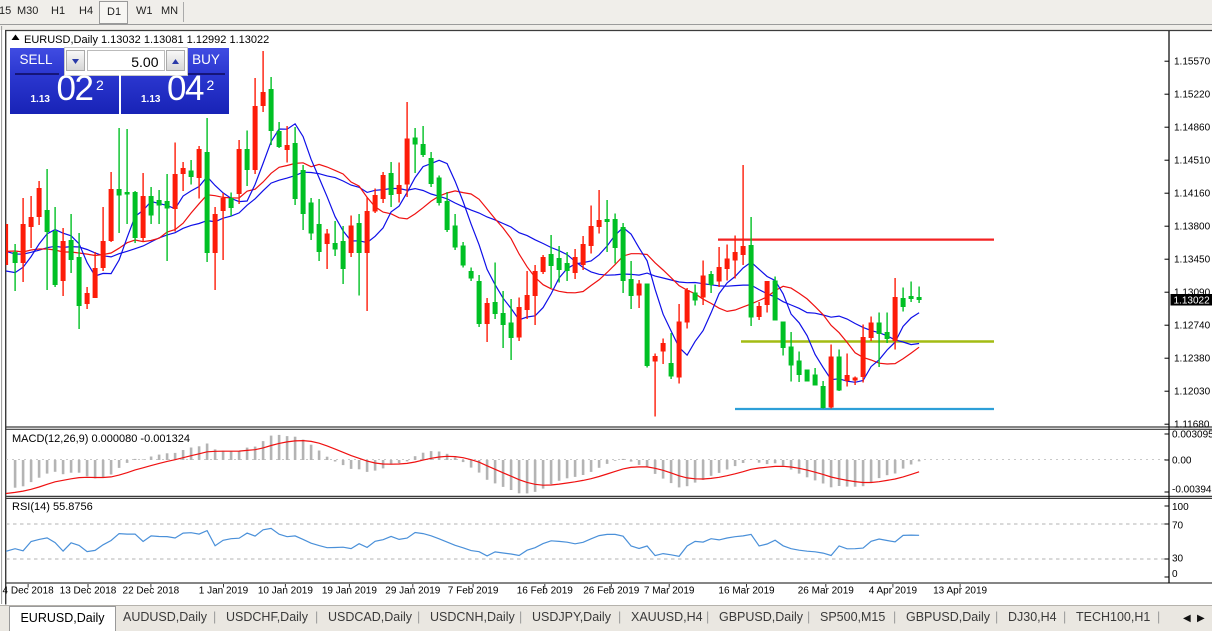 The width and height of the screenshot is (1212, 631). I want to click on svg-text:MACD(12,26,9) 0.000080 -0.0013: MACD(12,26,9) 0.000080 -0.001324, so click(101, 439).